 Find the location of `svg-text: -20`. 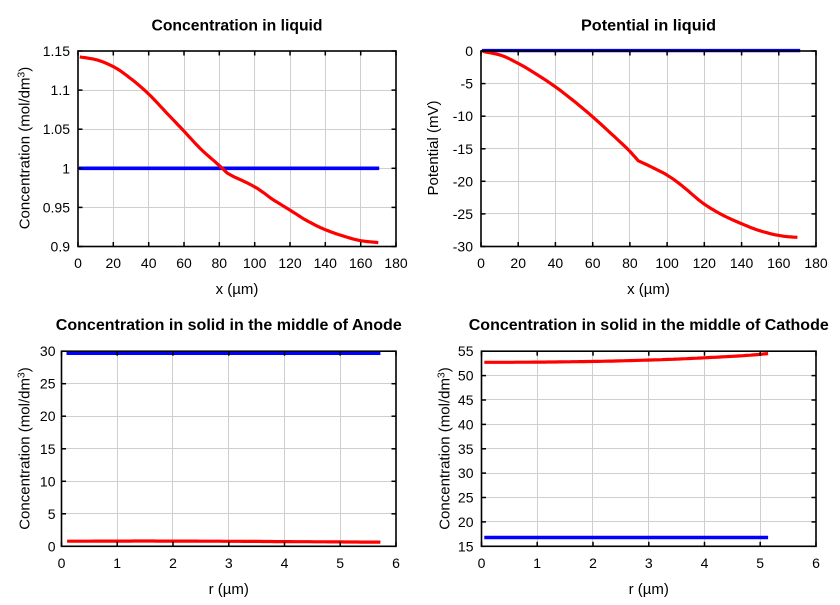

svg-text: -20 is located at coordinates (463, 181).